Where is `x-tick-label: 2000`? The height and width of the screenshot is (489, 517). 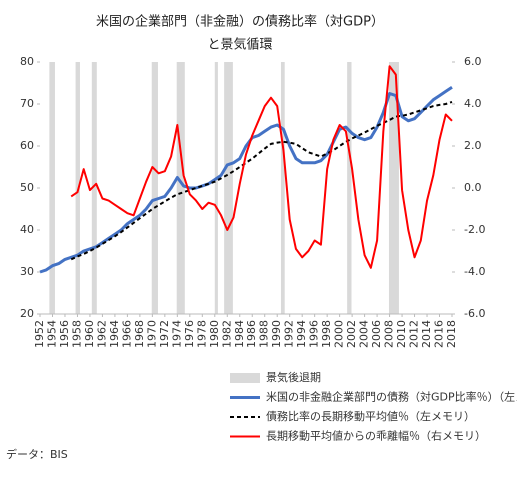
x-tick-label: 2000 is located at coordinates (339, 334).